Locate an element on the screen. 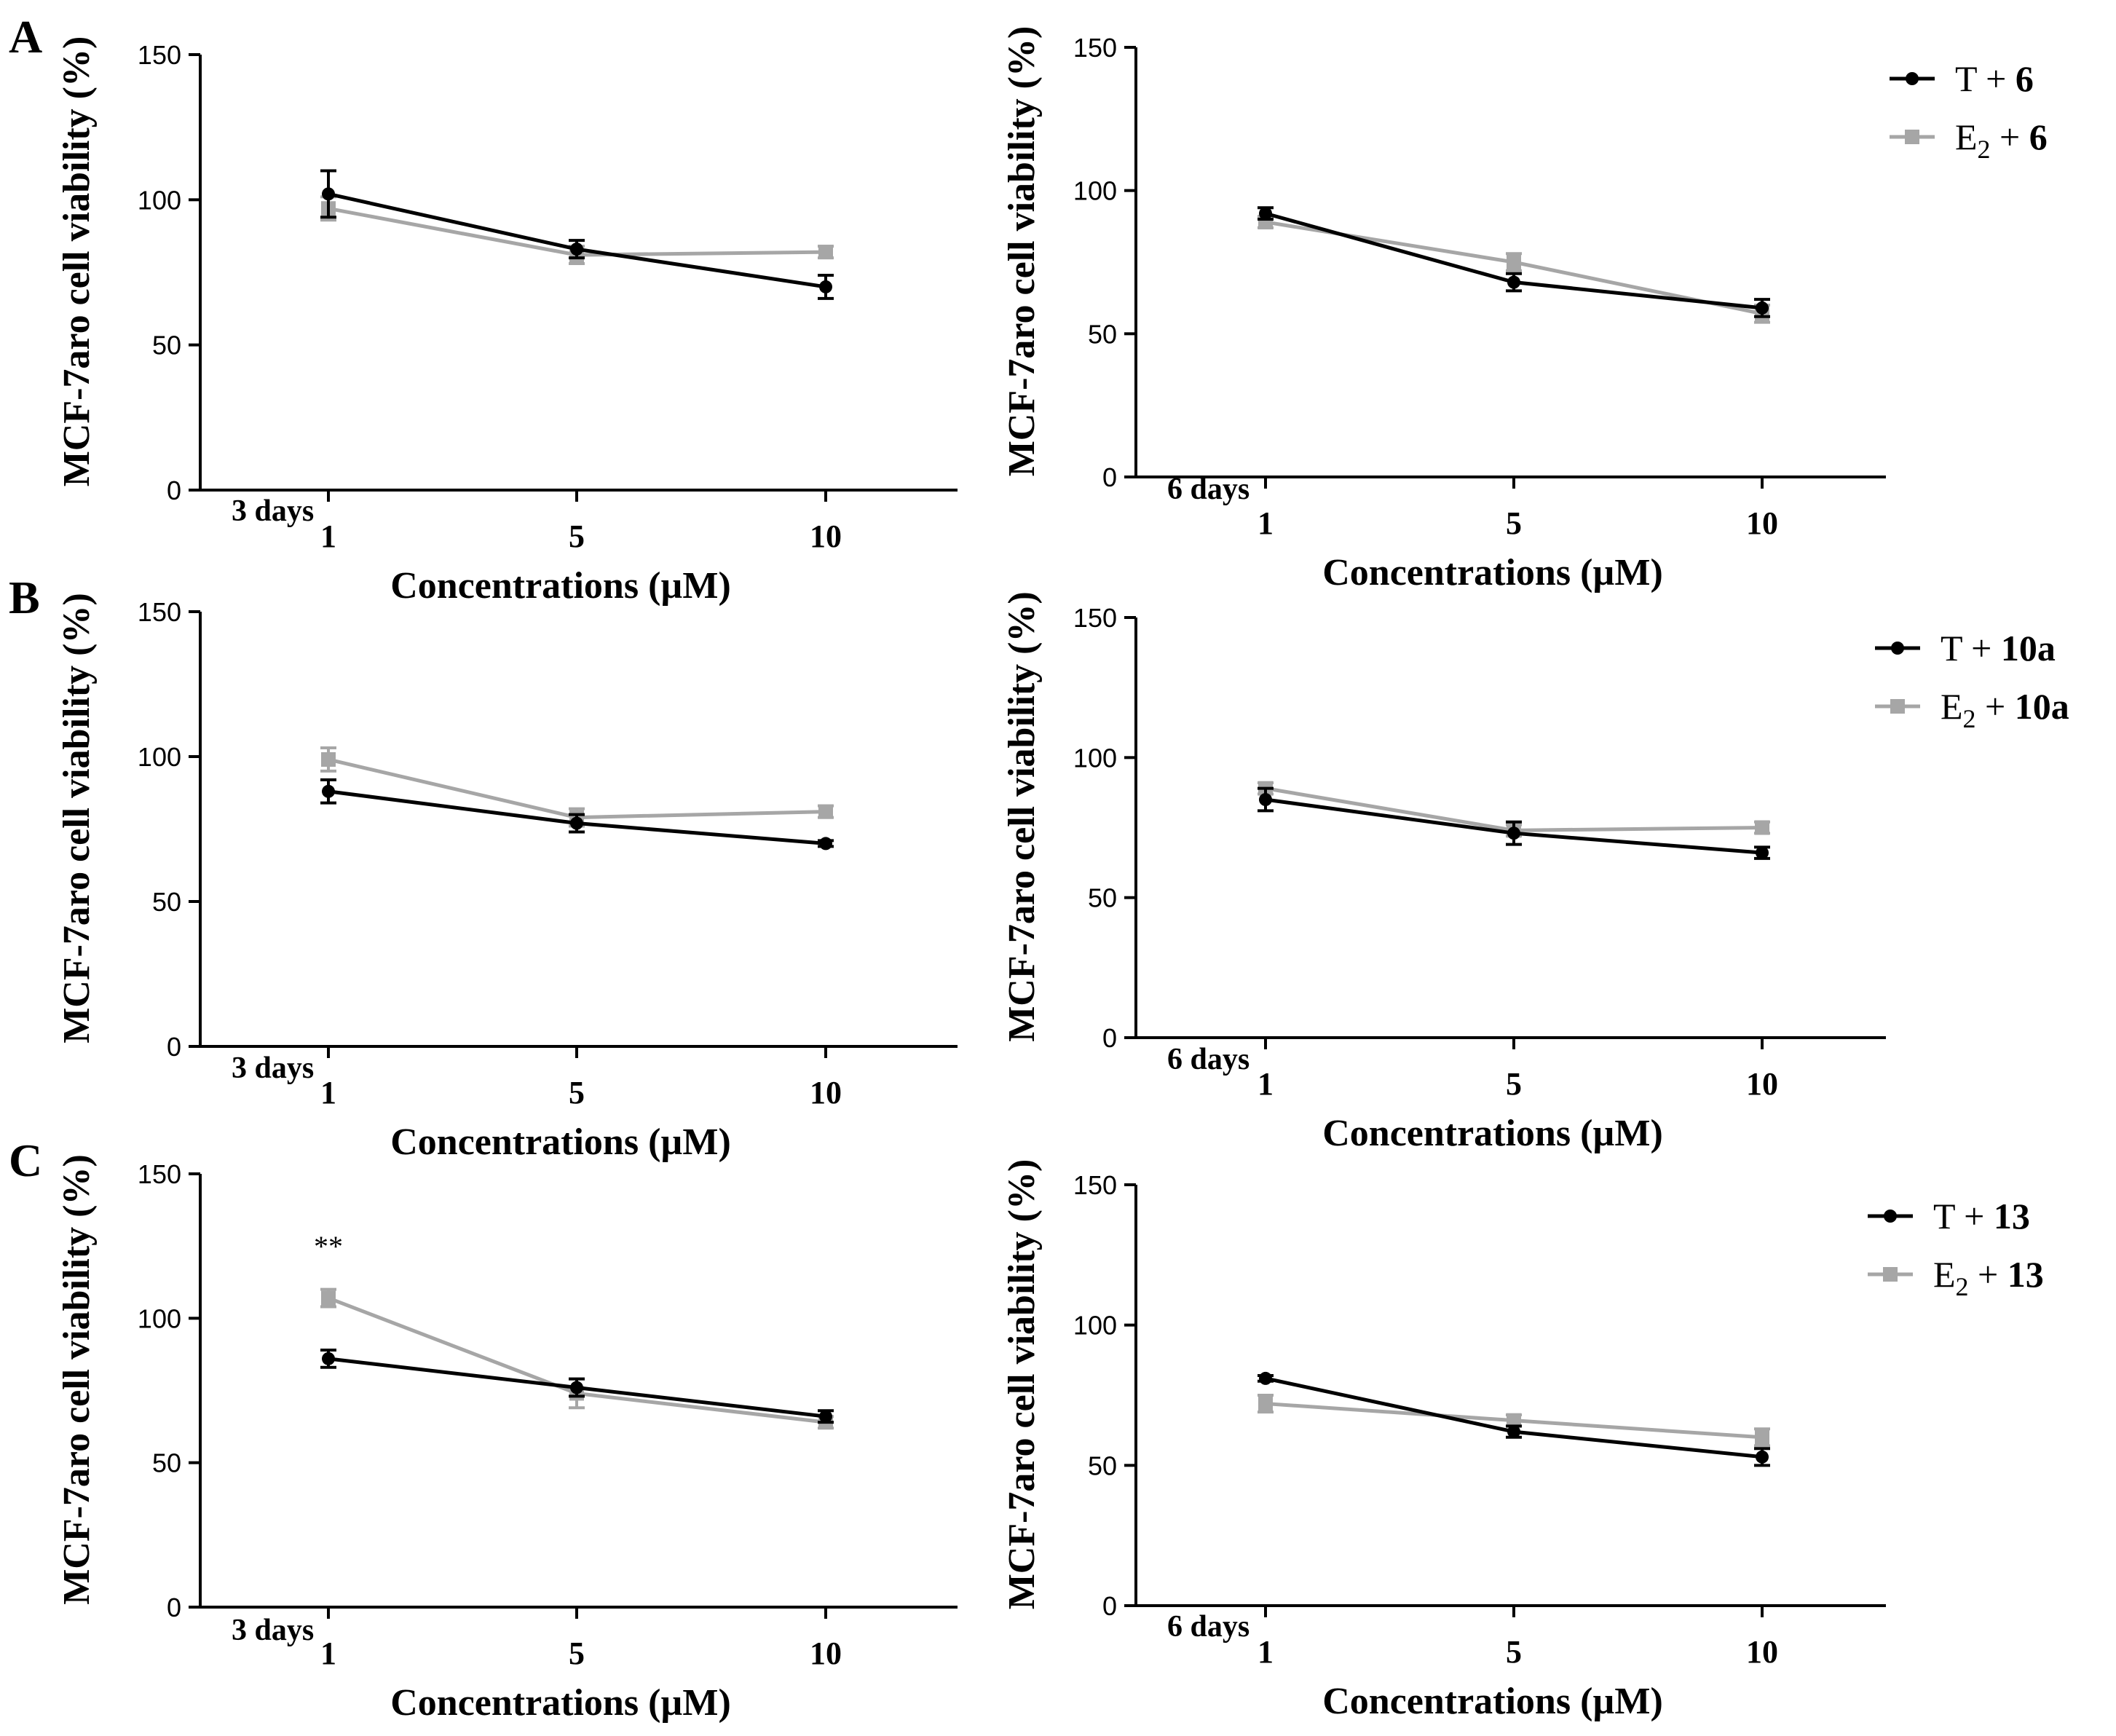 Image resolution: width=2116 pixels, height=1736 pixels. panel-letter: C is located at coordinates (25, 1160).